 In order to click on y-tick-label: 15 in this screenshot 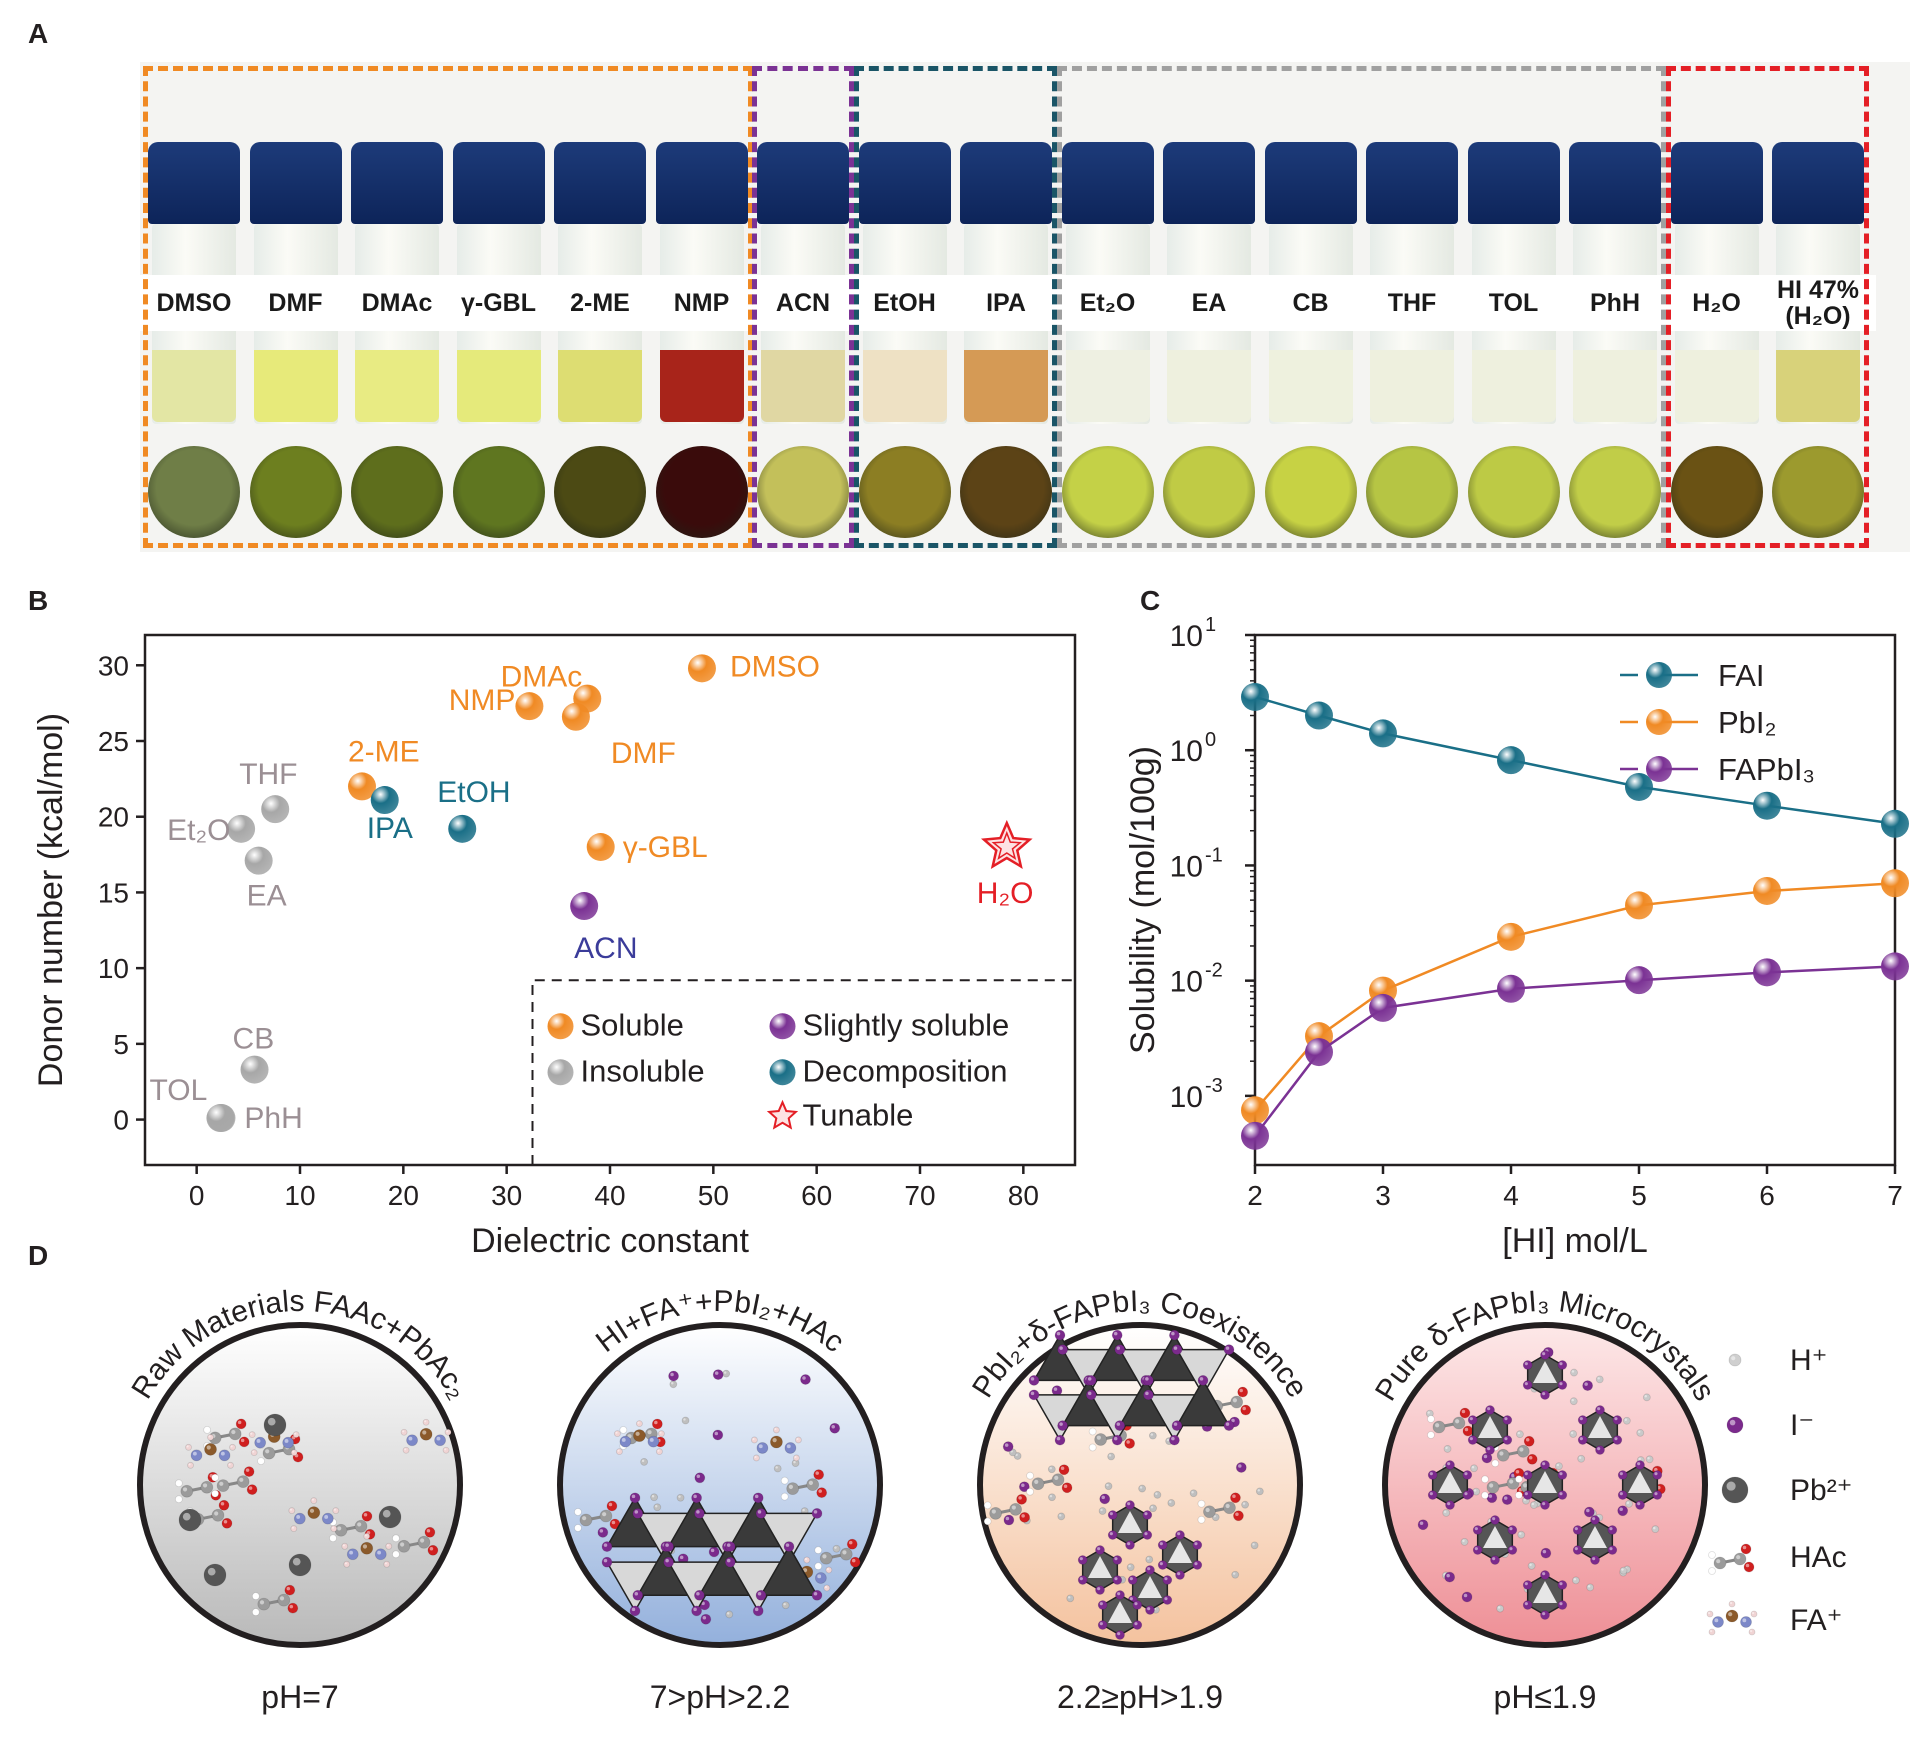, I will do `click(113, 892)`.